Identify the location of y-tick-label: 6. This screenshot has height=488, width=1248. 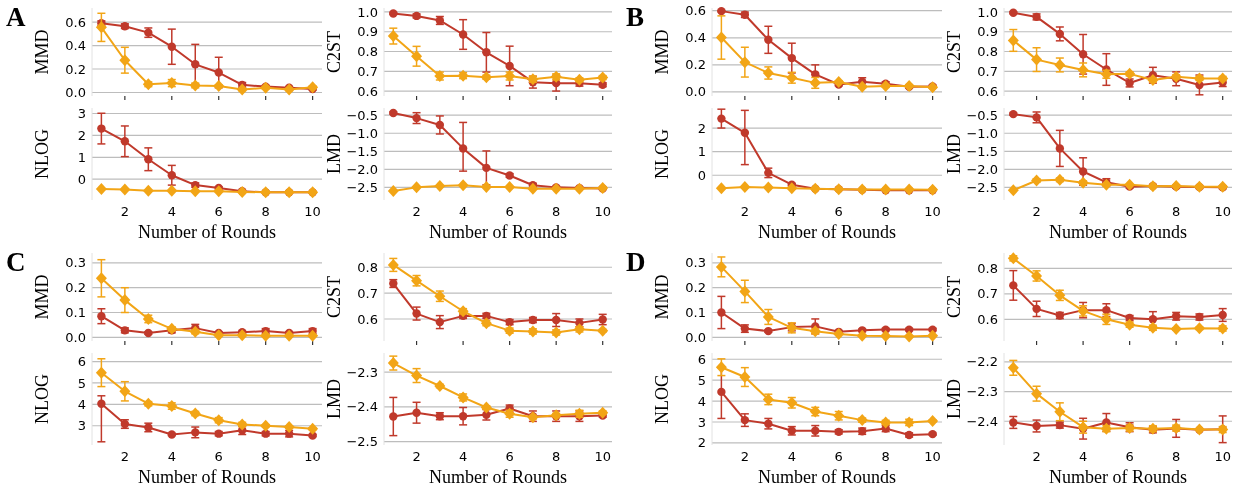
(701, 359).